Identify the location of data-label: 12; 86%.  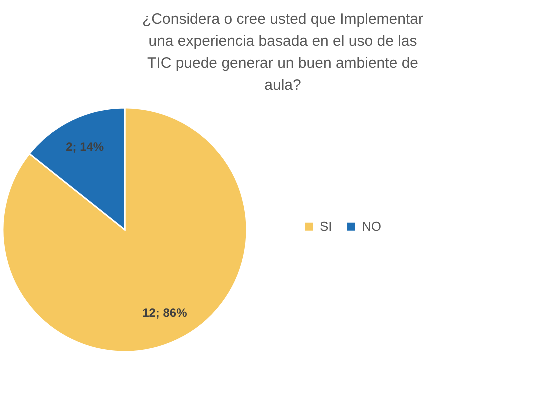
(165, 313).